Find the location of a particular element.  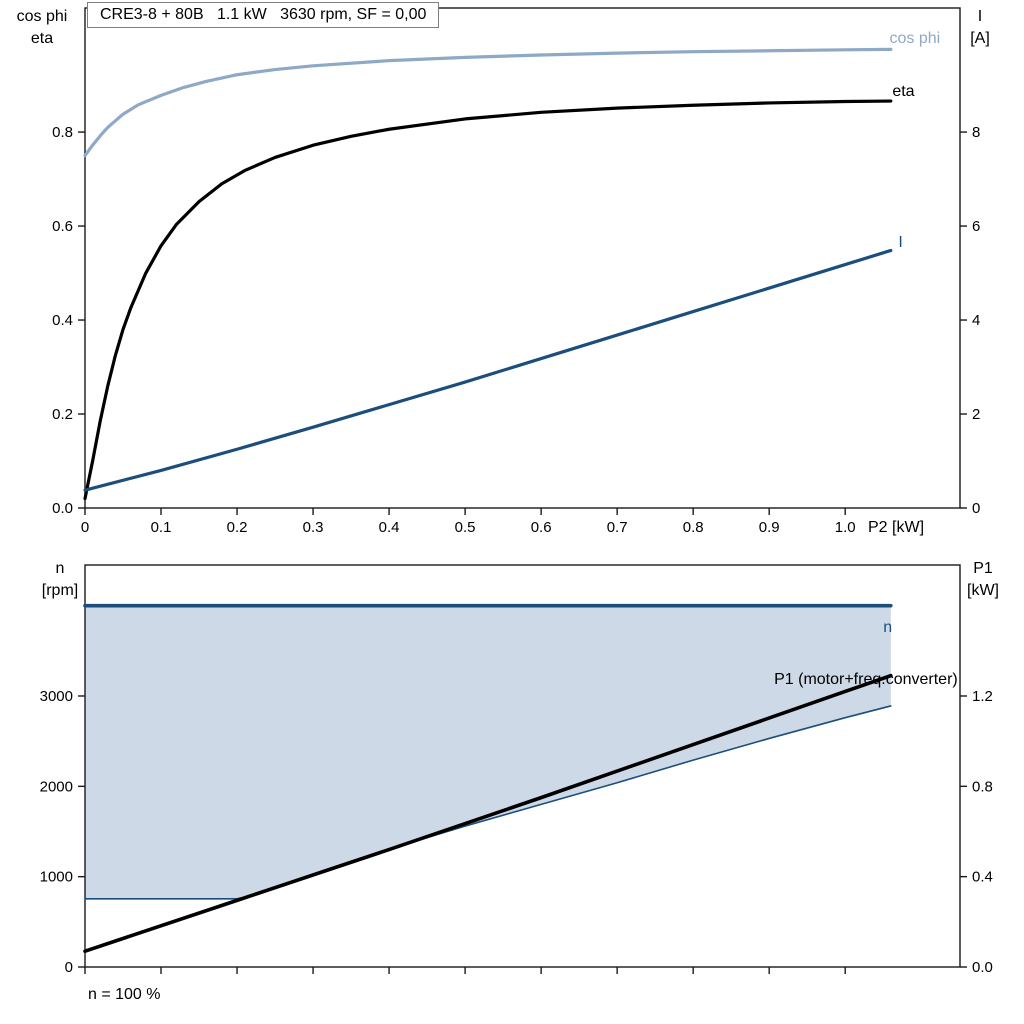

x-tick-label: 1.0 is located at coordinates (845, 527).